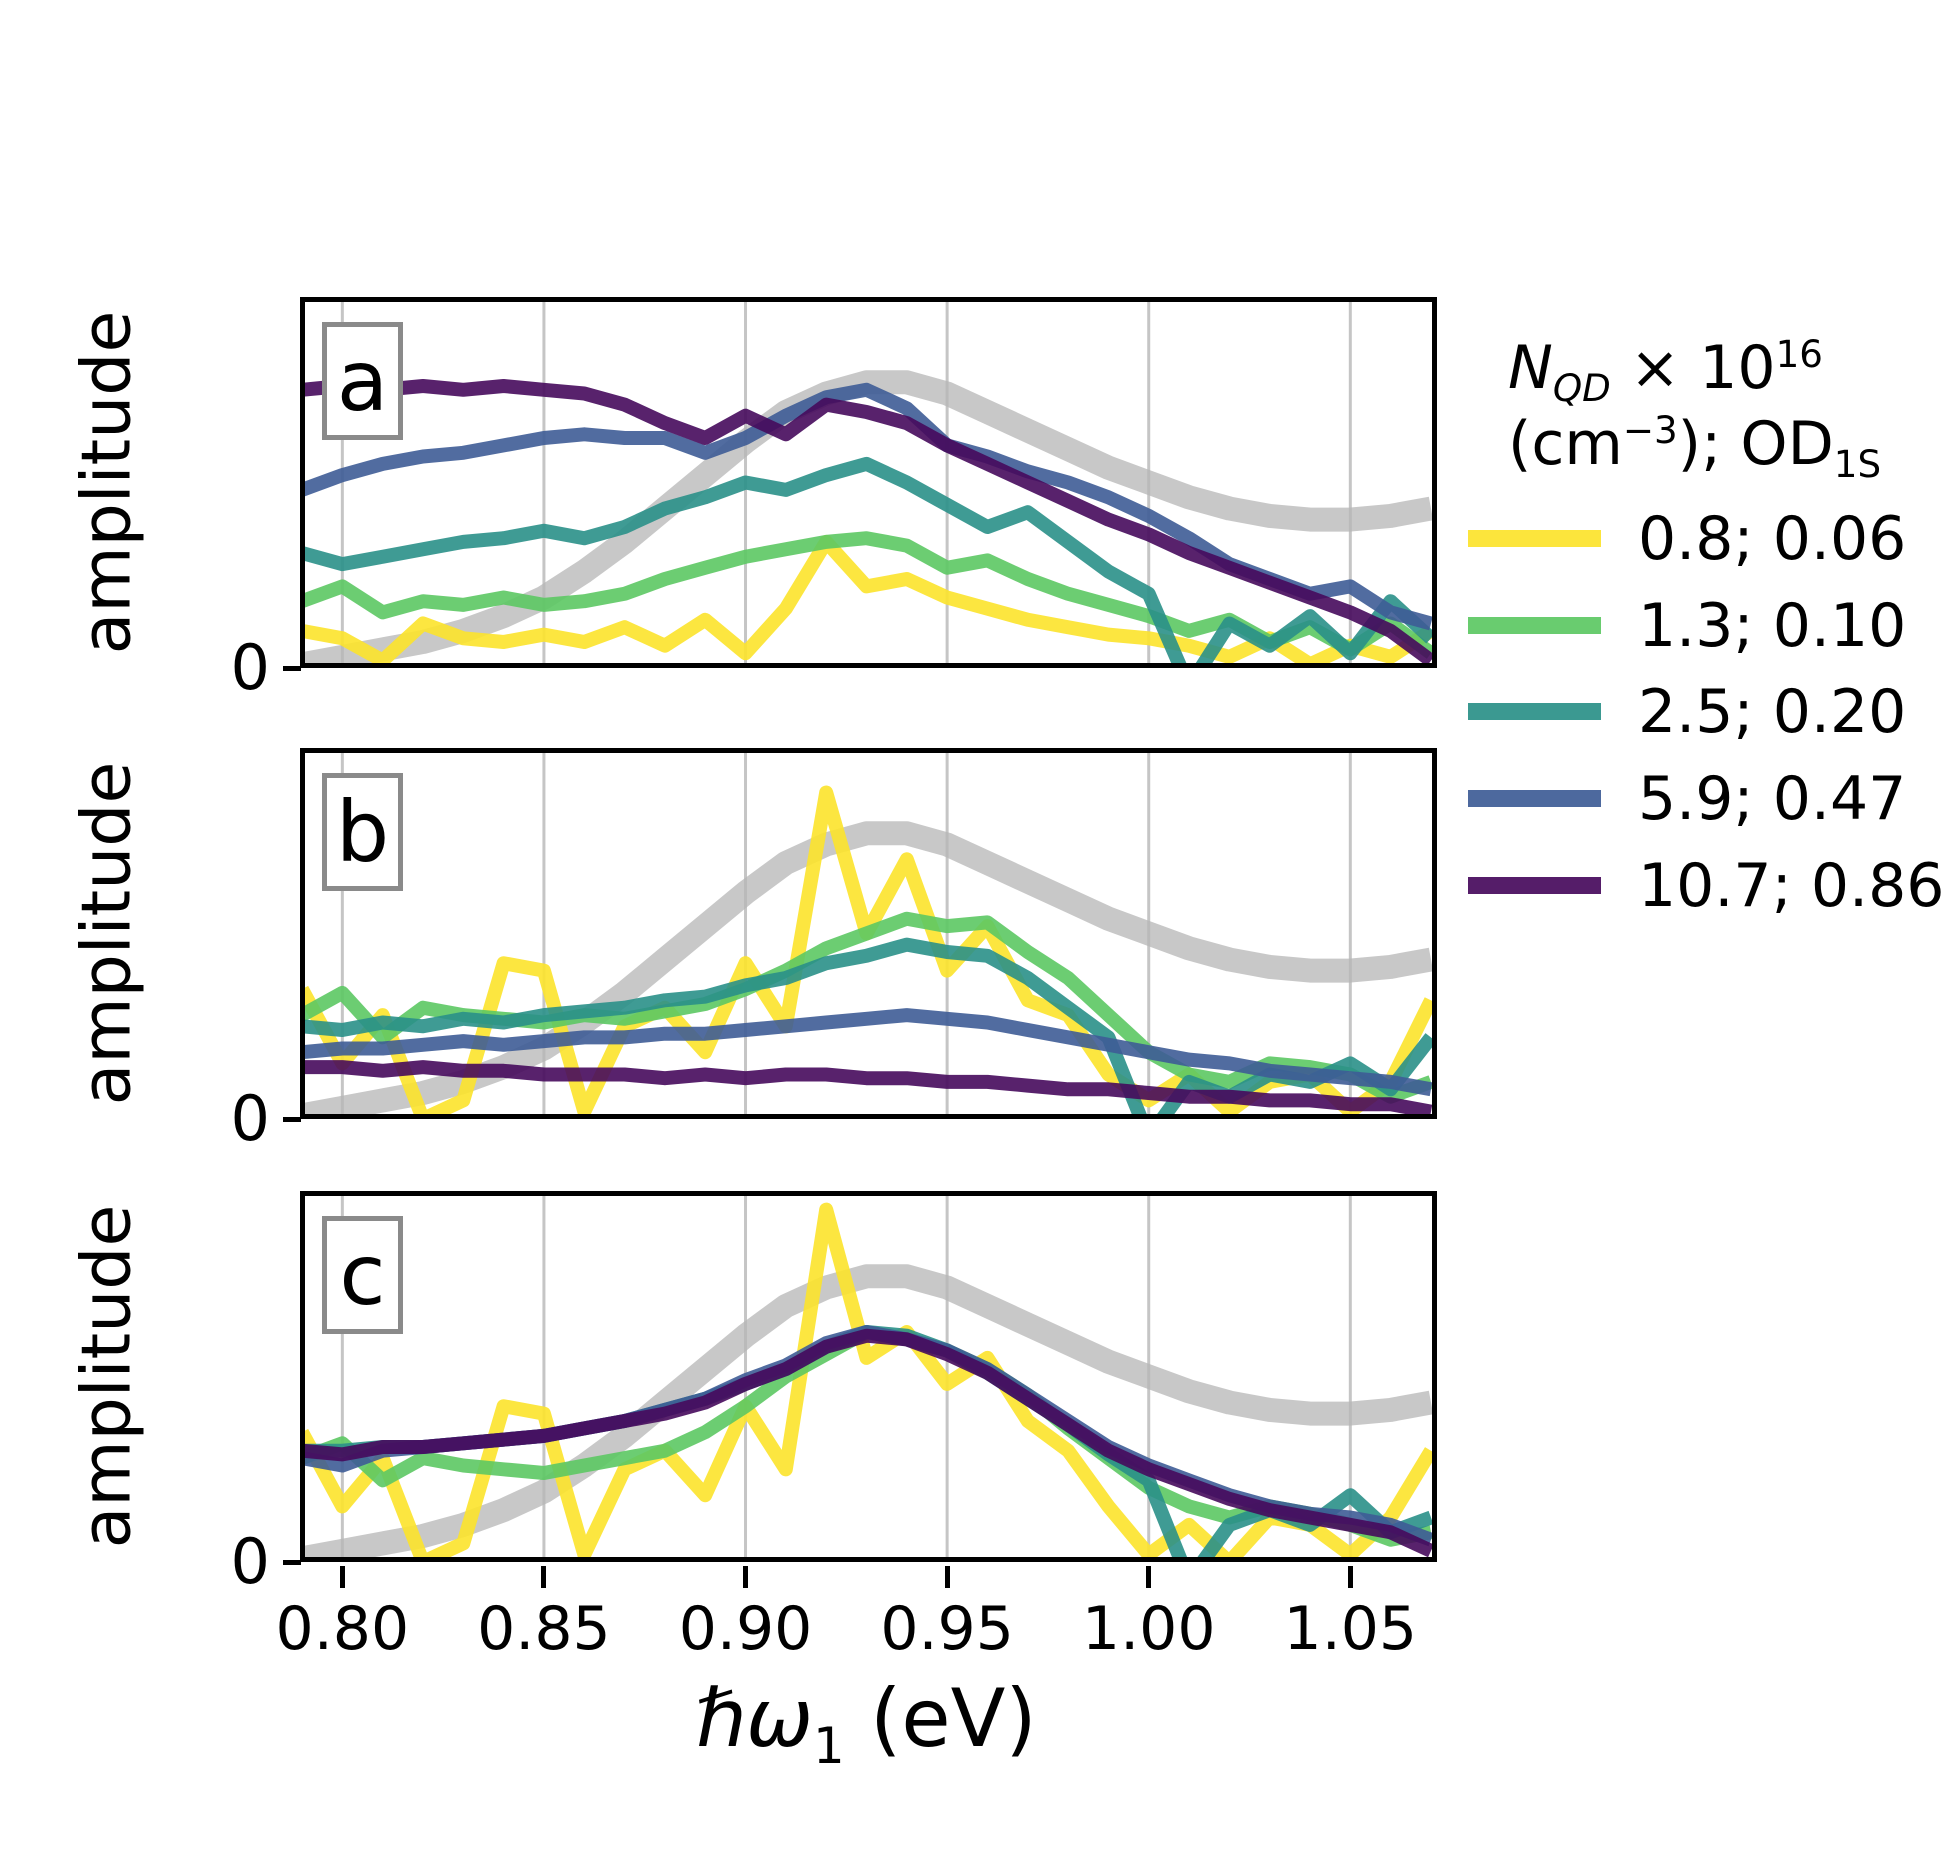  I want to click on panel-c-plot, so click(868, 1376).